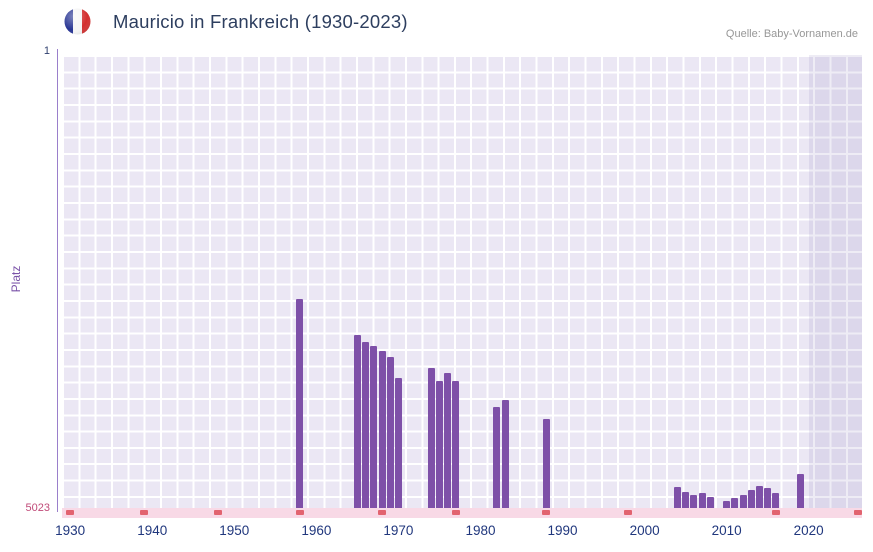 The image size is (873, 552). Describe the element at coordinates (398, 530) in the screenshot. I see `x-tick-1970: 1970` at that location.